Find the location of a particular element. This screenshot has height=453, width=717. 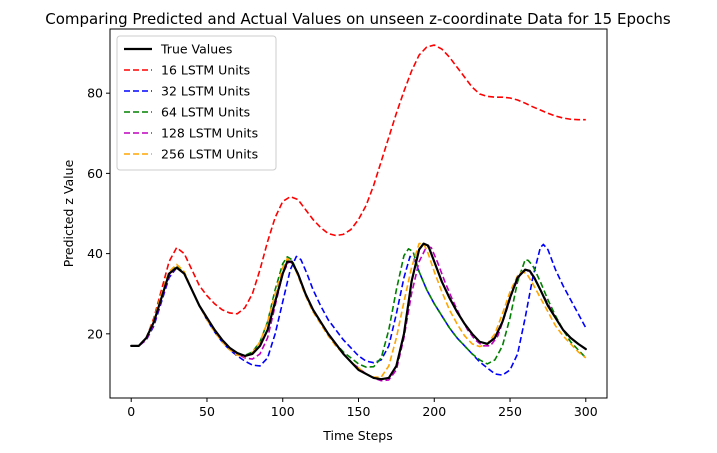

x-axis-ticks: 0 50 100 150 200 250 300 is located at coordinates (362, 408).